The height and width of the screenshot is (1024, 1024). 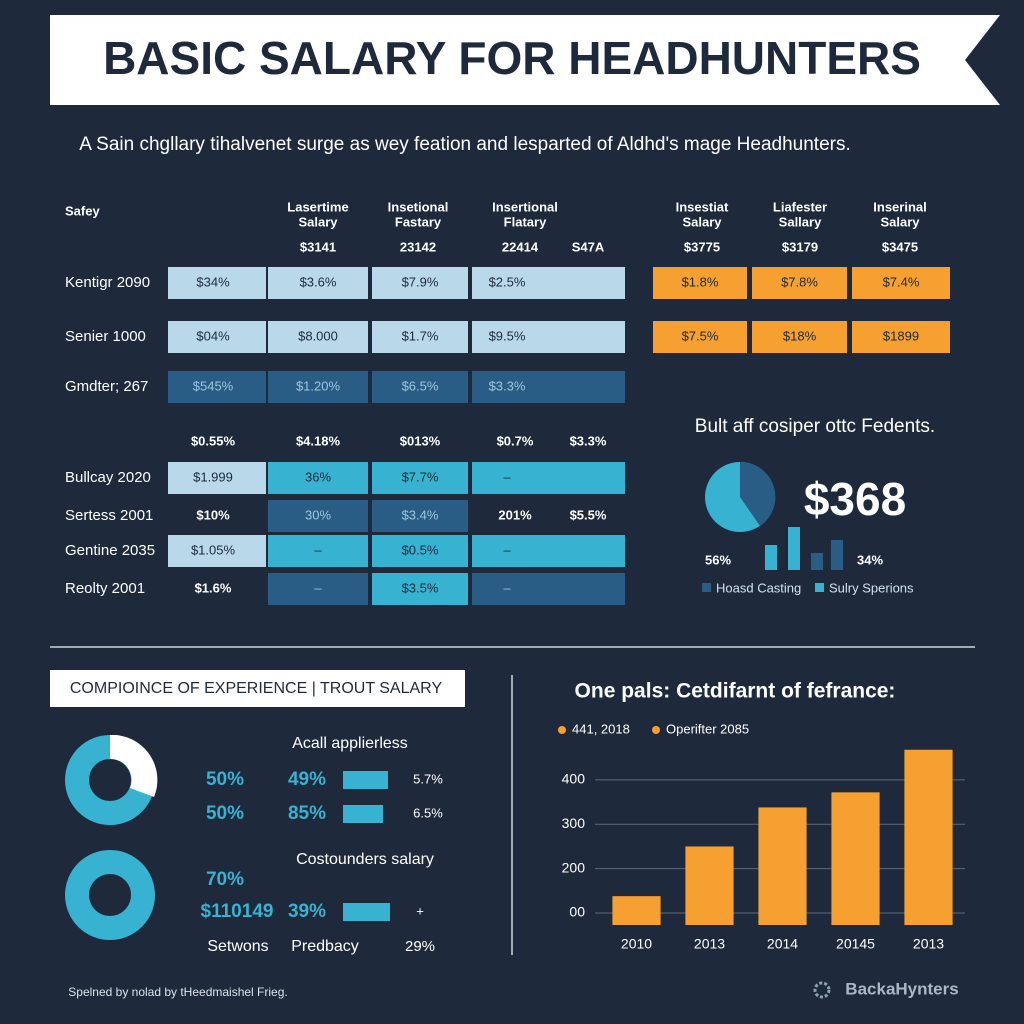 What do you see at coordinates (307, 813) in the screenshot?
I see `pct: 85%` at bounding box center [307, 813].